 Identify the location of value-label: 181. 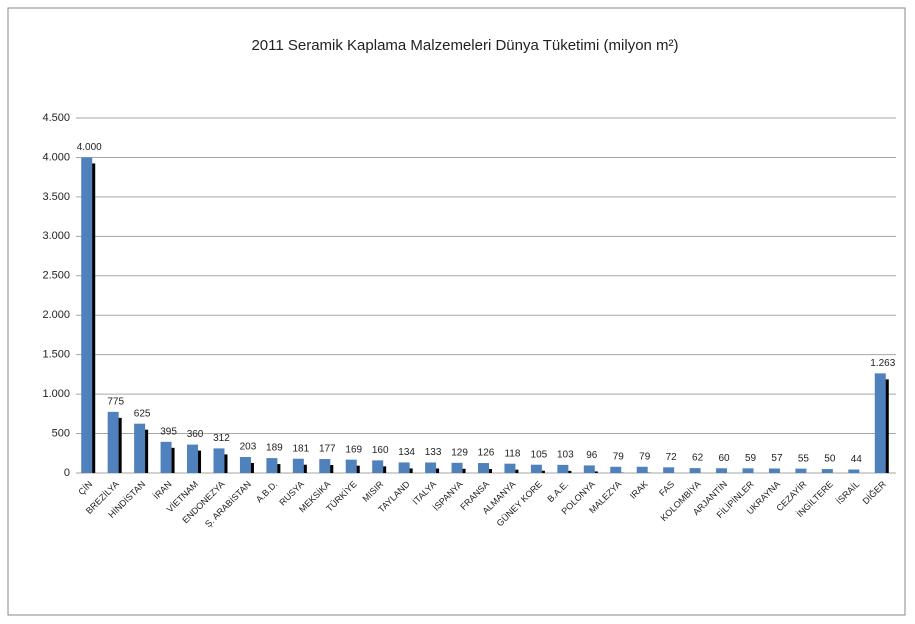
(300, 448).